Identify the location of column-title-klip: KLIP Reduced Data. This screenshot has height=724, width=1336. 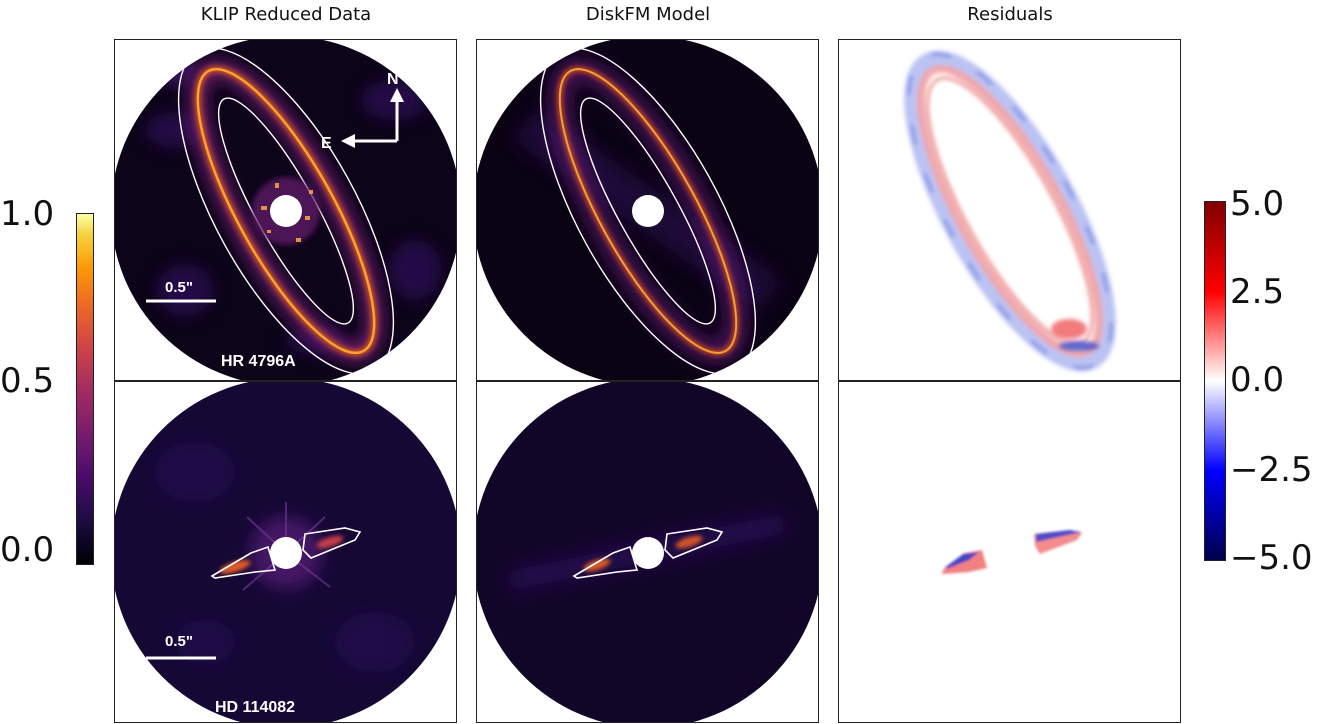
(286, 14).